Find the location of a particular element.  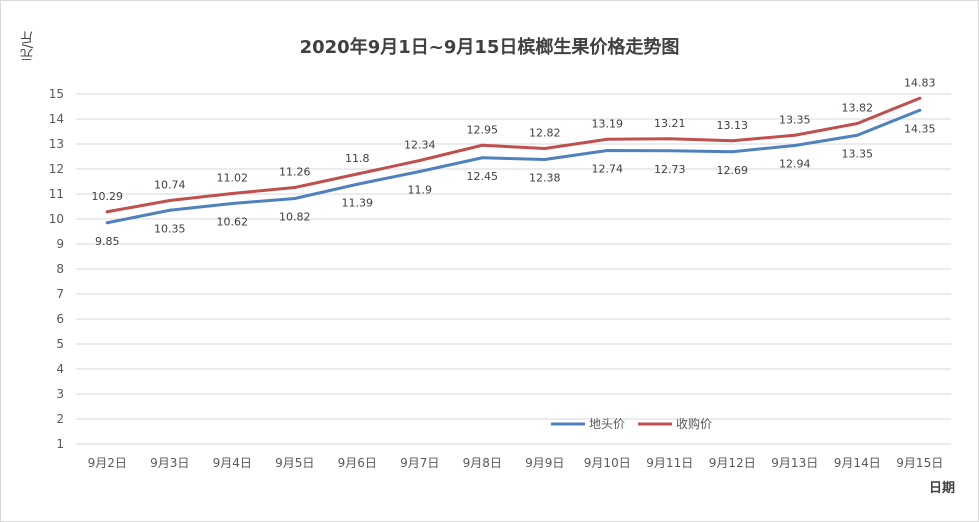

data-label: 12.94 is located at coordinates (795, 164).